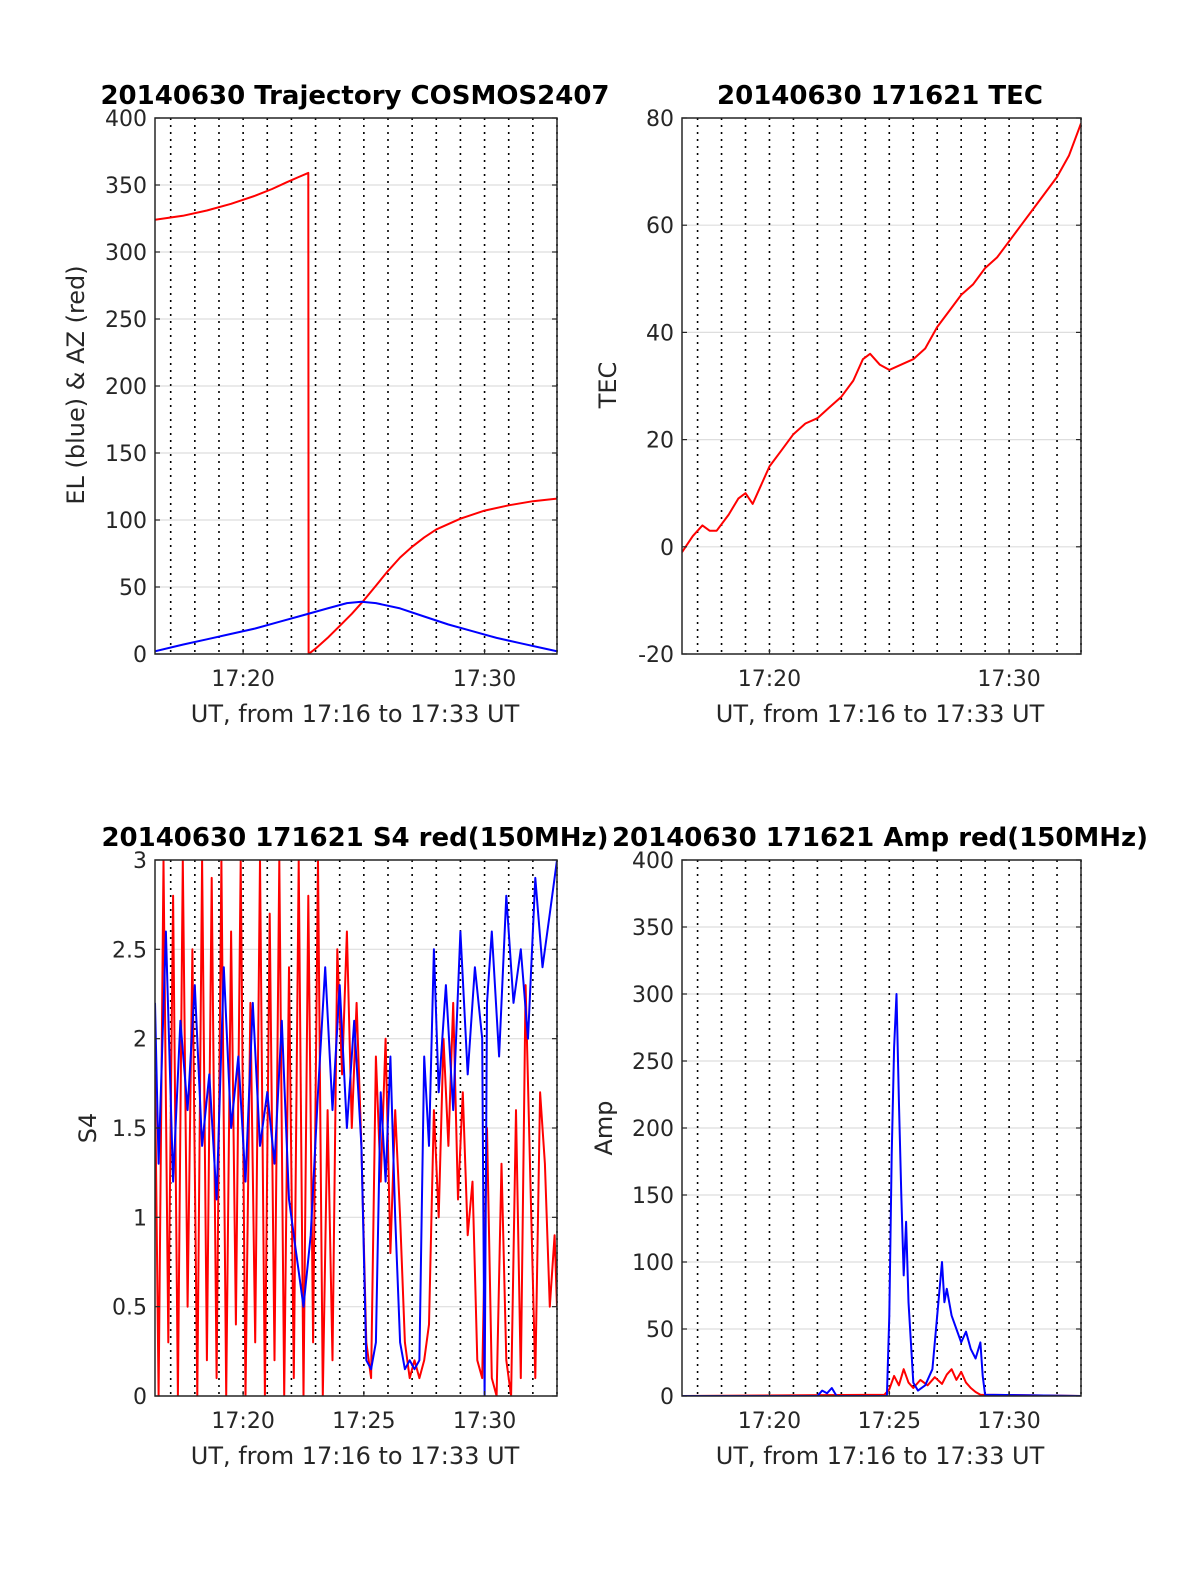 This screenshot has width=1200, height=1575. Describe the element at coordinates (126, 320) in the screenshot. I see `trajectory-ytick-label-5: 250` at that location.